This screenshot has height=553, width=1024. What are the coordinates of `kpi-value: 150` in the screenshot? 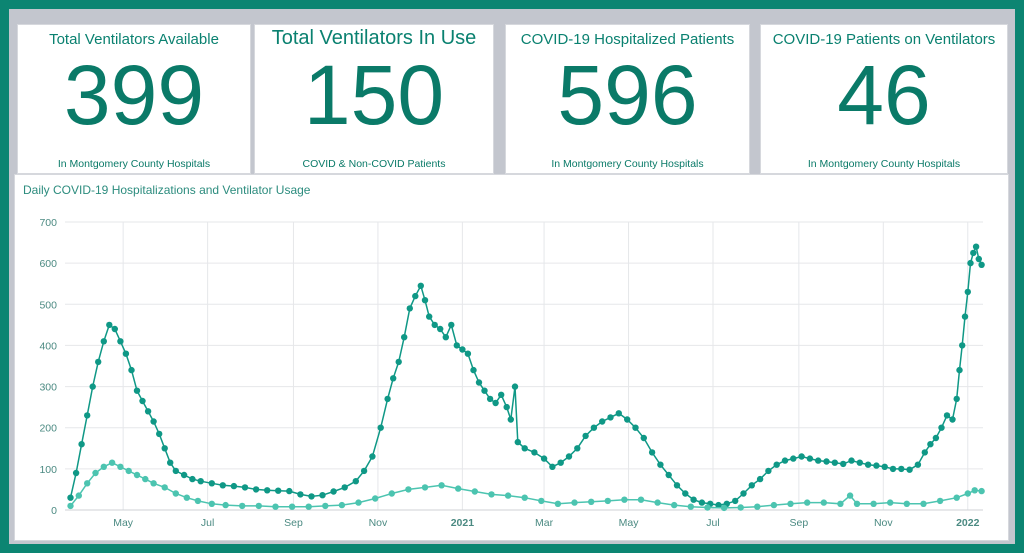 It's located at (374, 95).